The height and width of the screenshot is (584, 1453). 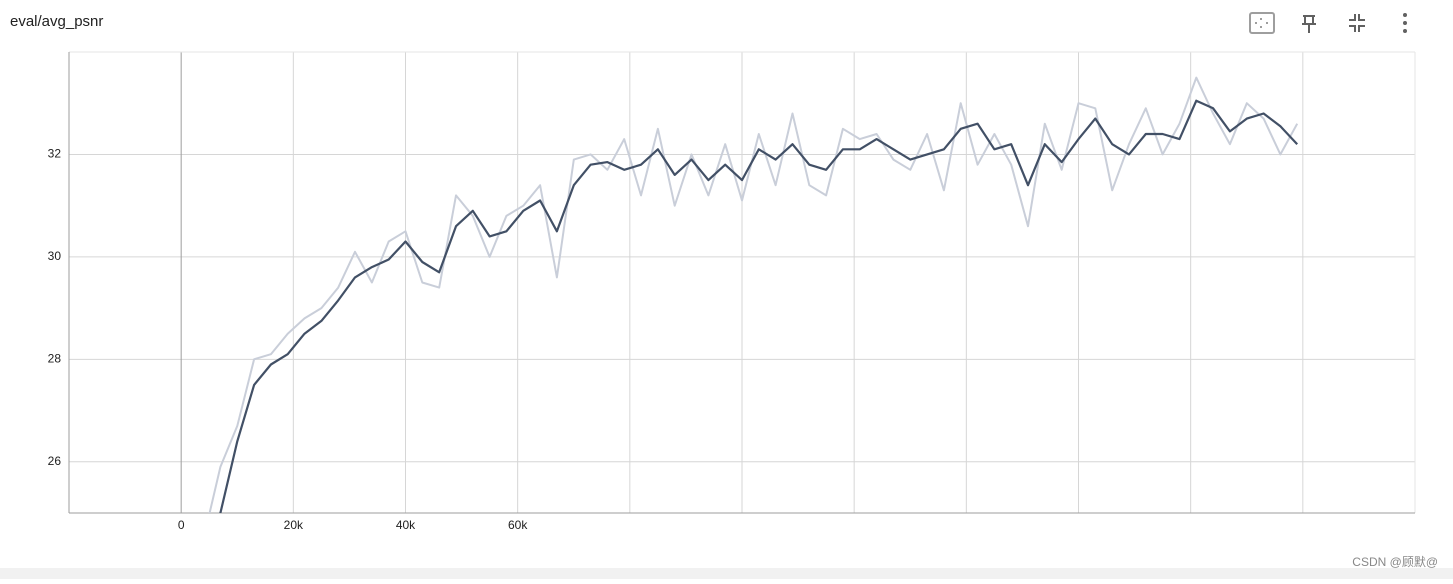 What do you see at coordinates (181, 525) in the screenshot?
I see `x-tick-label: 0` at bounding box center [181, 525].